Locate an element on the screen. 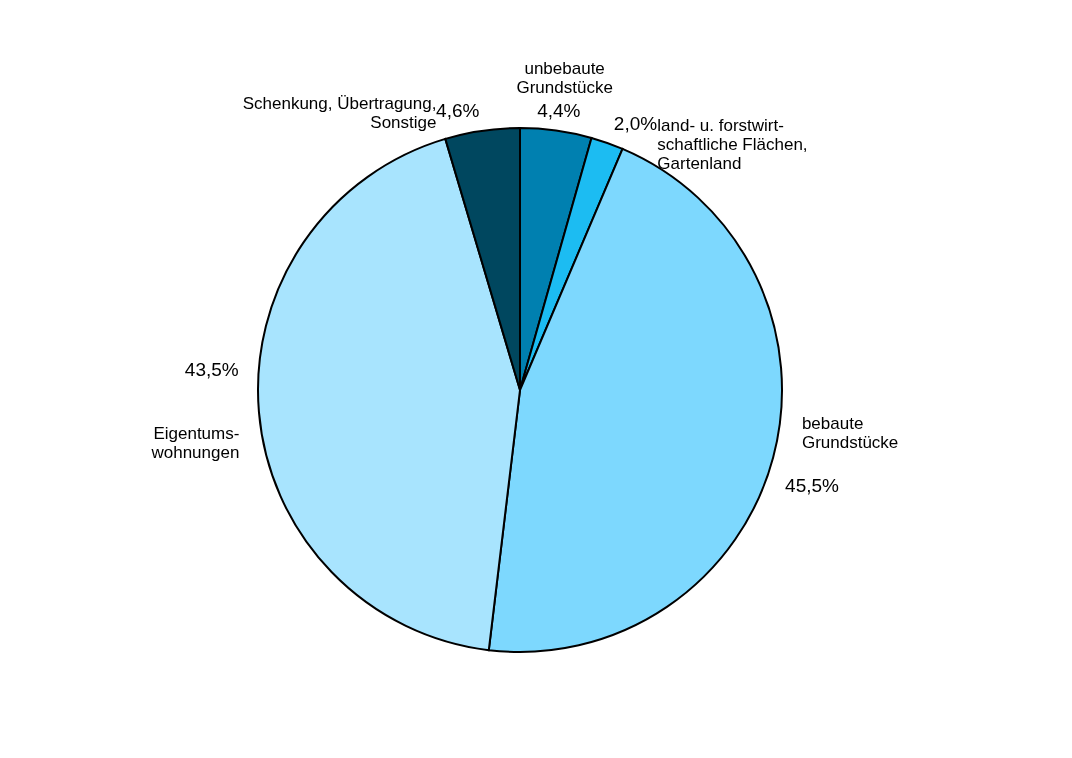 The image size is (1072, 758). slice-label: unbebaute Grundstücke is located at coordinates (564, 78).